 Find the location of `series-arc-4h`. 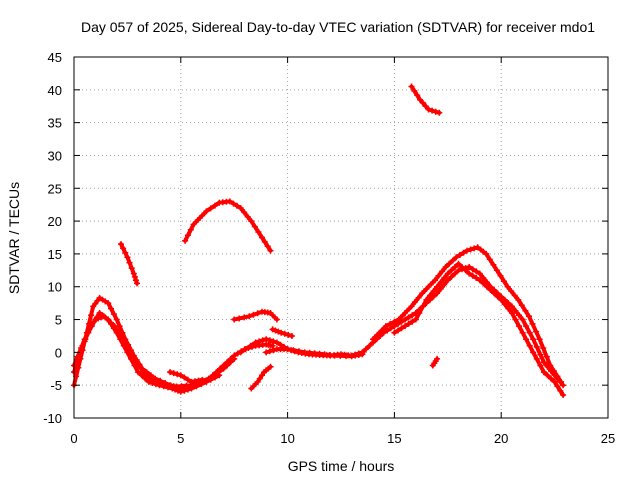

series-arc-4h is located at coordinates (186, 377).